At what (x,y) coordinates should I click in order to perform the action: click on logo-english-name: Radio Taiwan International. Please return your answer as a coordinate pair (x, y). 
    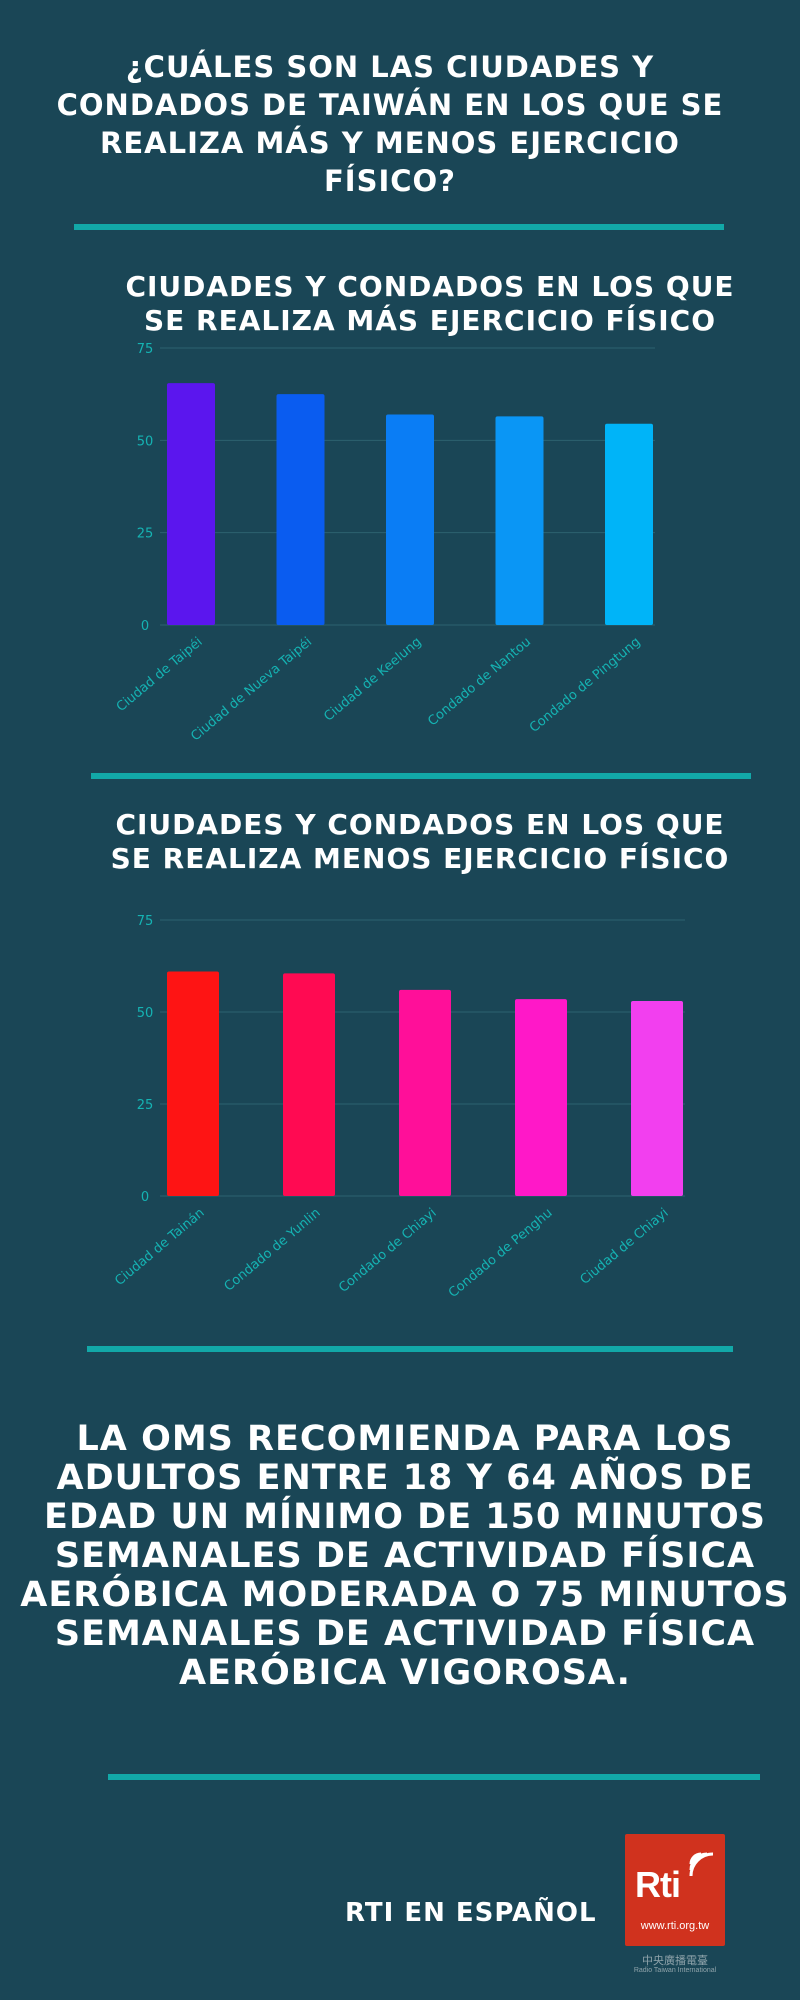
    Looking at the image, I should click on (675, 1970).